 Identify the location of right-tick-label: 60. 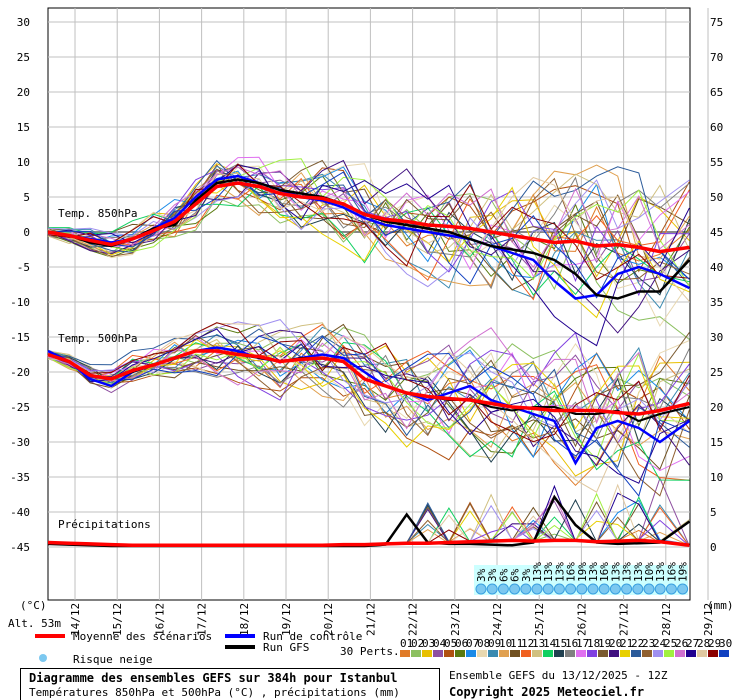
(716, 127).